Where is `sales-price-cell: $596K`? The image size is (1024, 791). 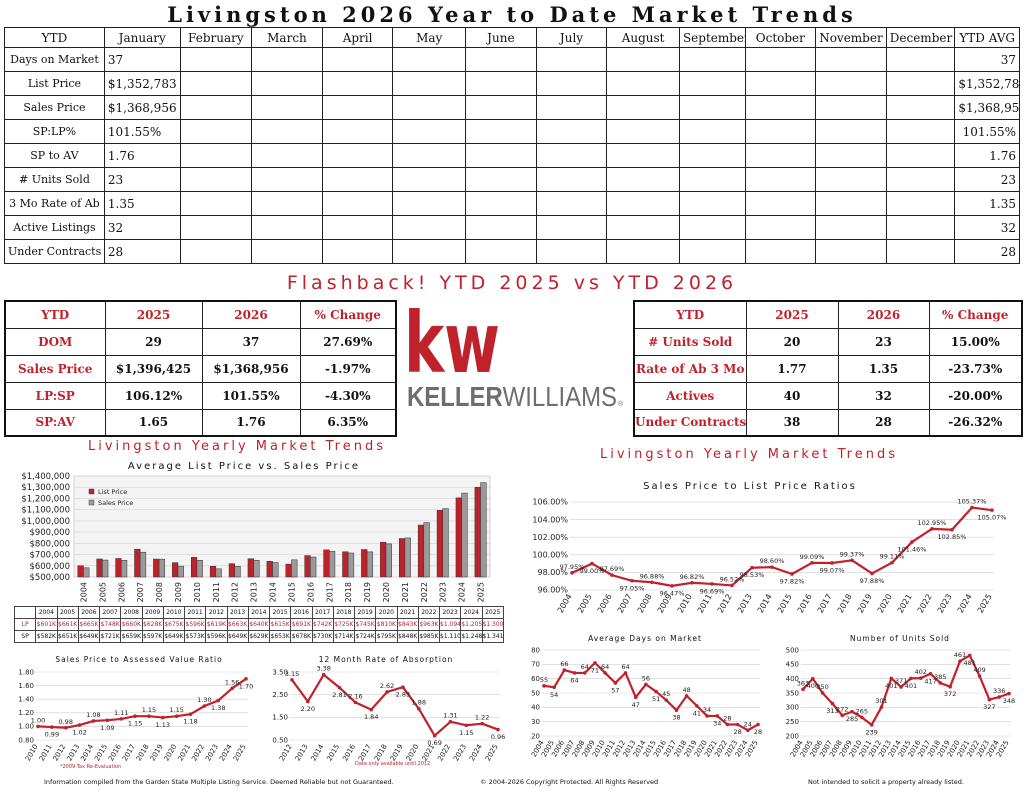 sales-price-cell: $596K is located at coordinates (216, 636).